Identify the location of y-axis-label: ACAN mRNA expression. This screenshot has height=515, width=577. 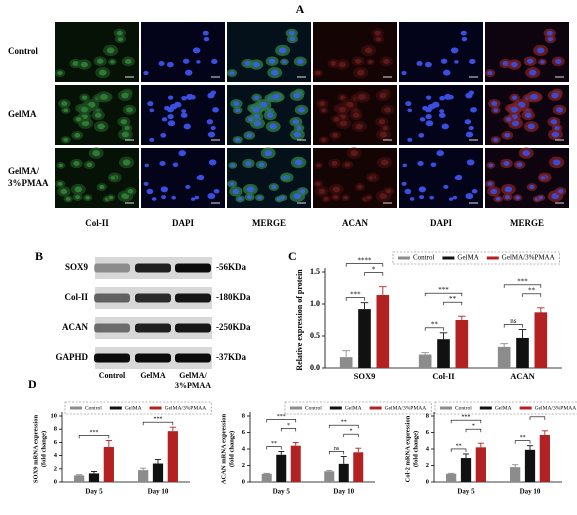
(223, 448).